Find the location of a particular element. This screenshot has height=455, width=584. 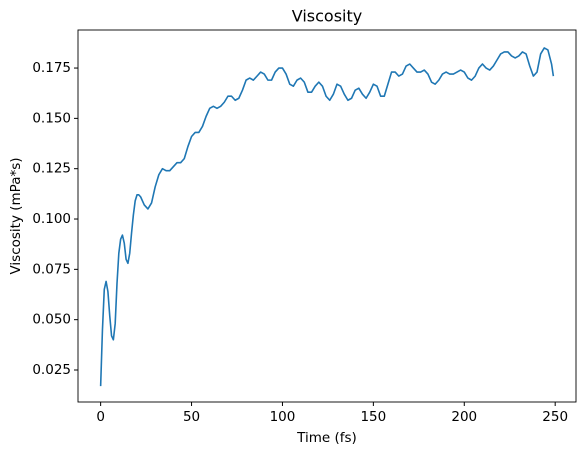

y-tick-label: 0.025 is located at coordinates (51, 370).